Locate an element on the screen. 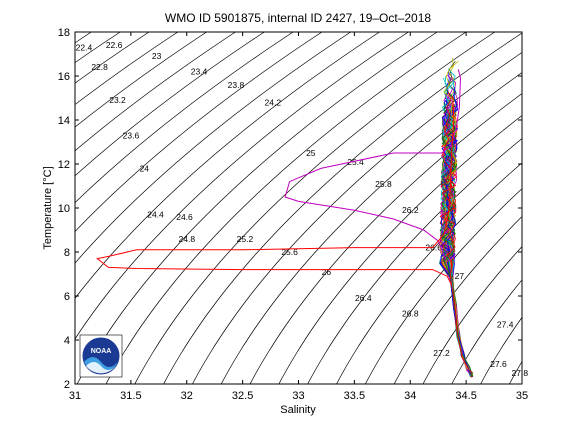  x-tick-label: 34 is located at coordinates (410, 396).